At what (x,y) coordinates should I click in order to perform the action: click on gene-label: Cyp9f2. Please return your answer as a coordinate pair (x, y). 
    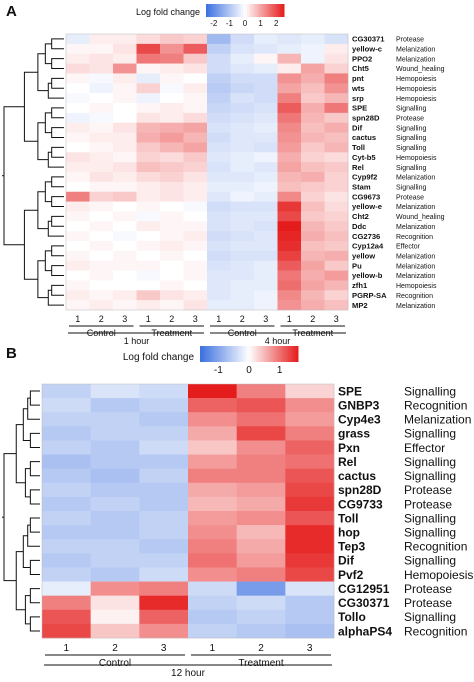
    Looking at the image, I should click on (364, 177).